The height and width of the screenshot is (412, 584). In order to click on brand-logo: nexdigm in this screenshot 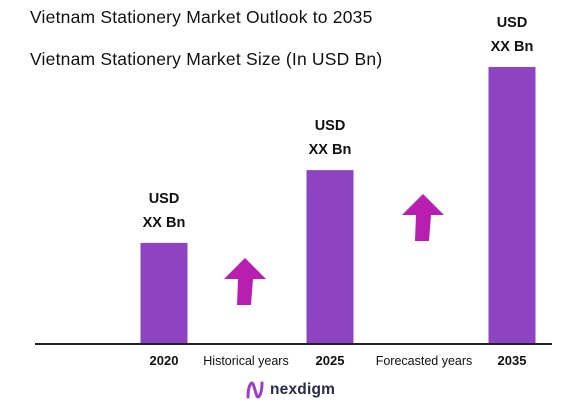, I will do `click(294, 391)`.